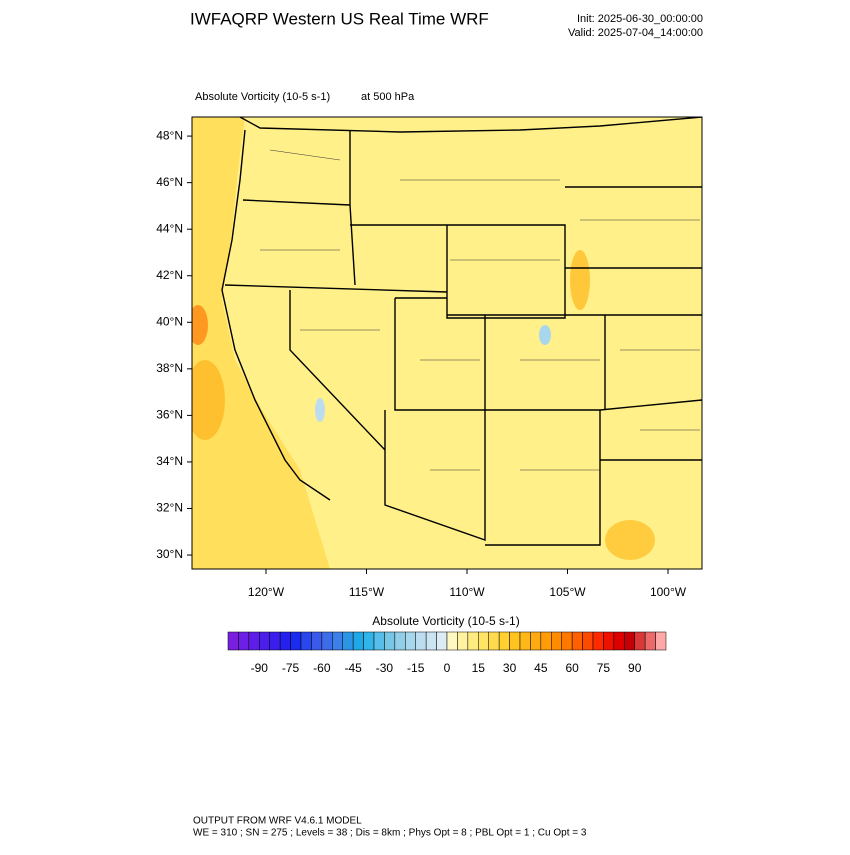 The image size is (850, 855). What do you see at coordinates (445, 621) in the screenshot?
I see `colorbar-title: Absolute Vorticity (10-5 s-1)` at bounding box center [445, 621].